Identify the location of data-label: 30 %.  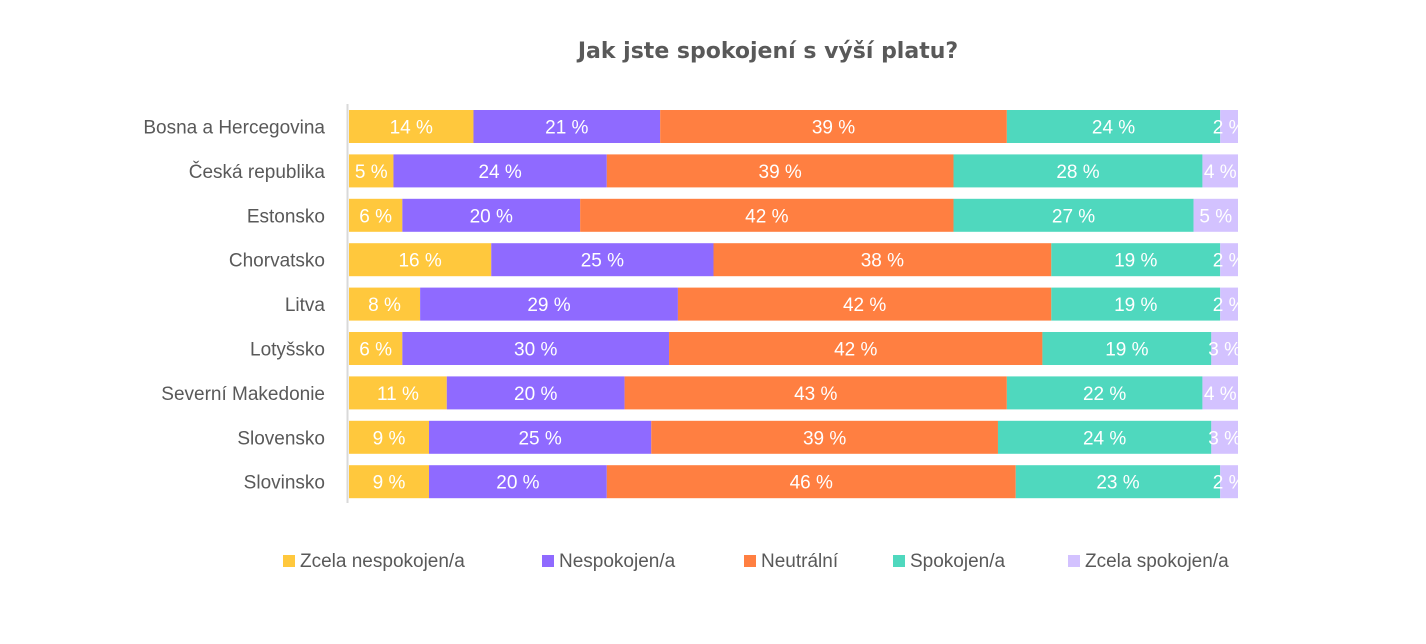
(535, 350).